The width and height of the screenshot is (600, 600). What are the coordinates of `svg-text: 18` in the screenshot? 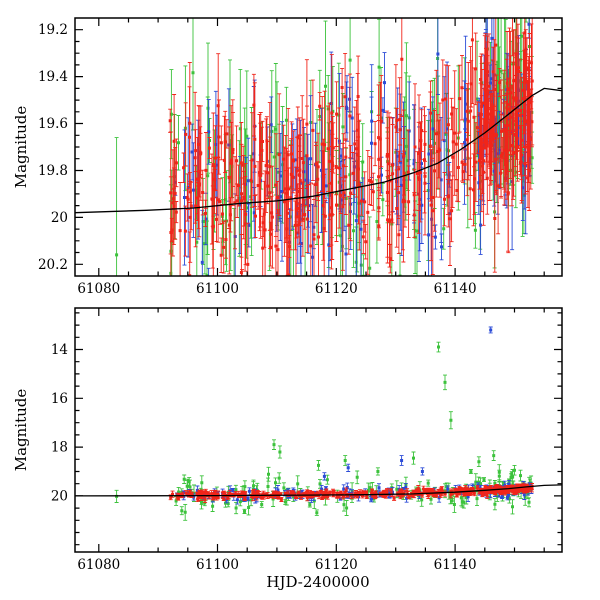 It's located at (59, 448).